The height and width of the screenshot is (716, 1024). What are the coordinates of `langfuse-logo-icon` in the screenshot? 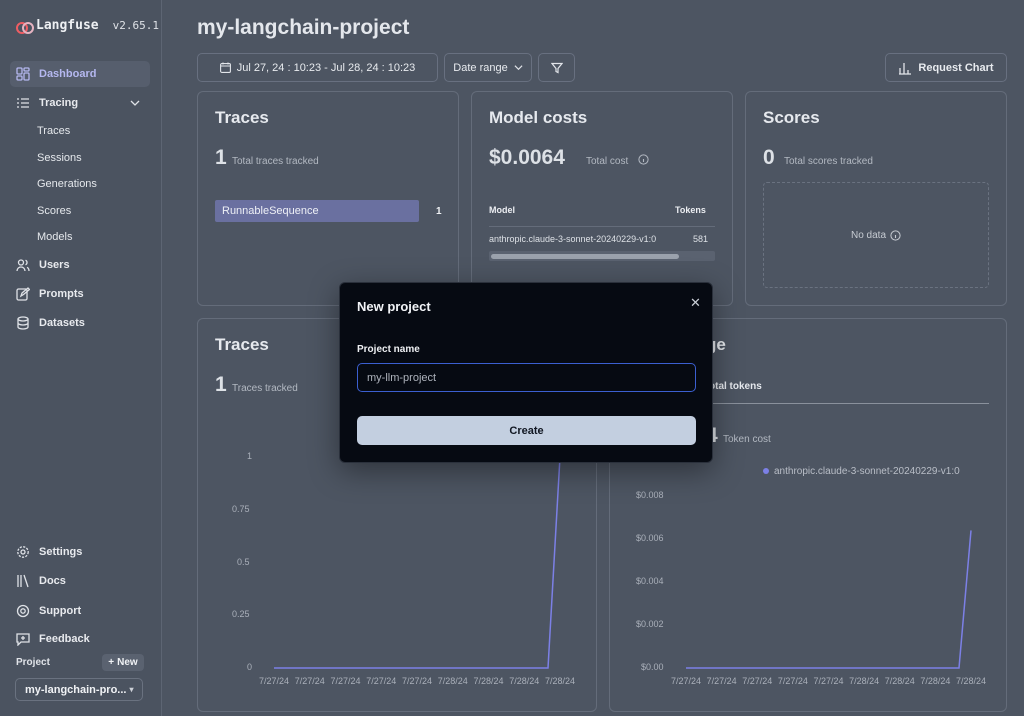 It's located at (25, 27).